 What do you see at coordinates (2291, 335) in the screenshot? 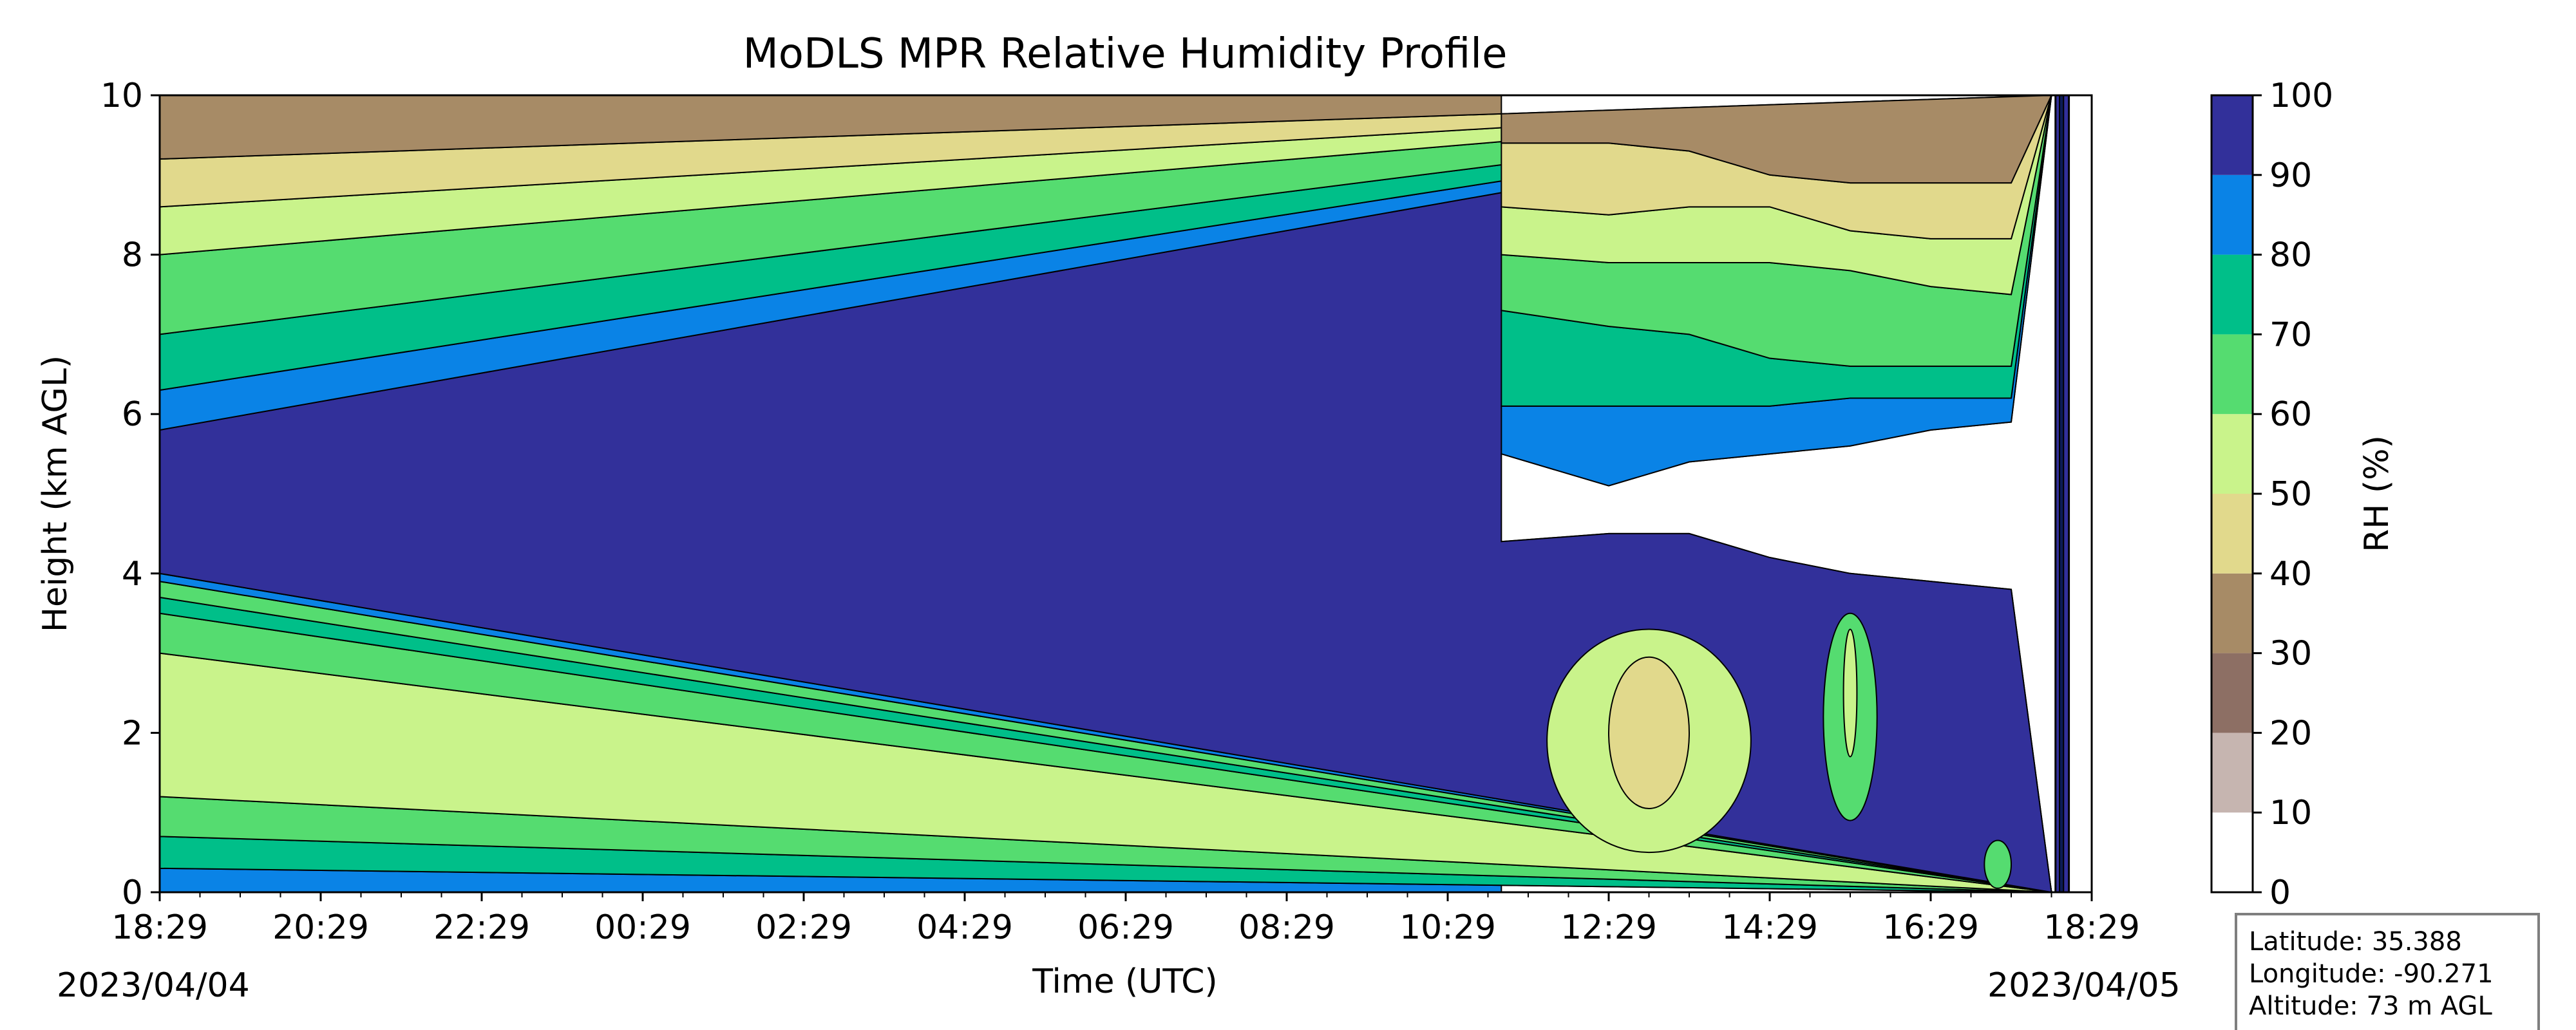
I see `colorbar-tick-label: 70` at bounding box center [2291, 335].